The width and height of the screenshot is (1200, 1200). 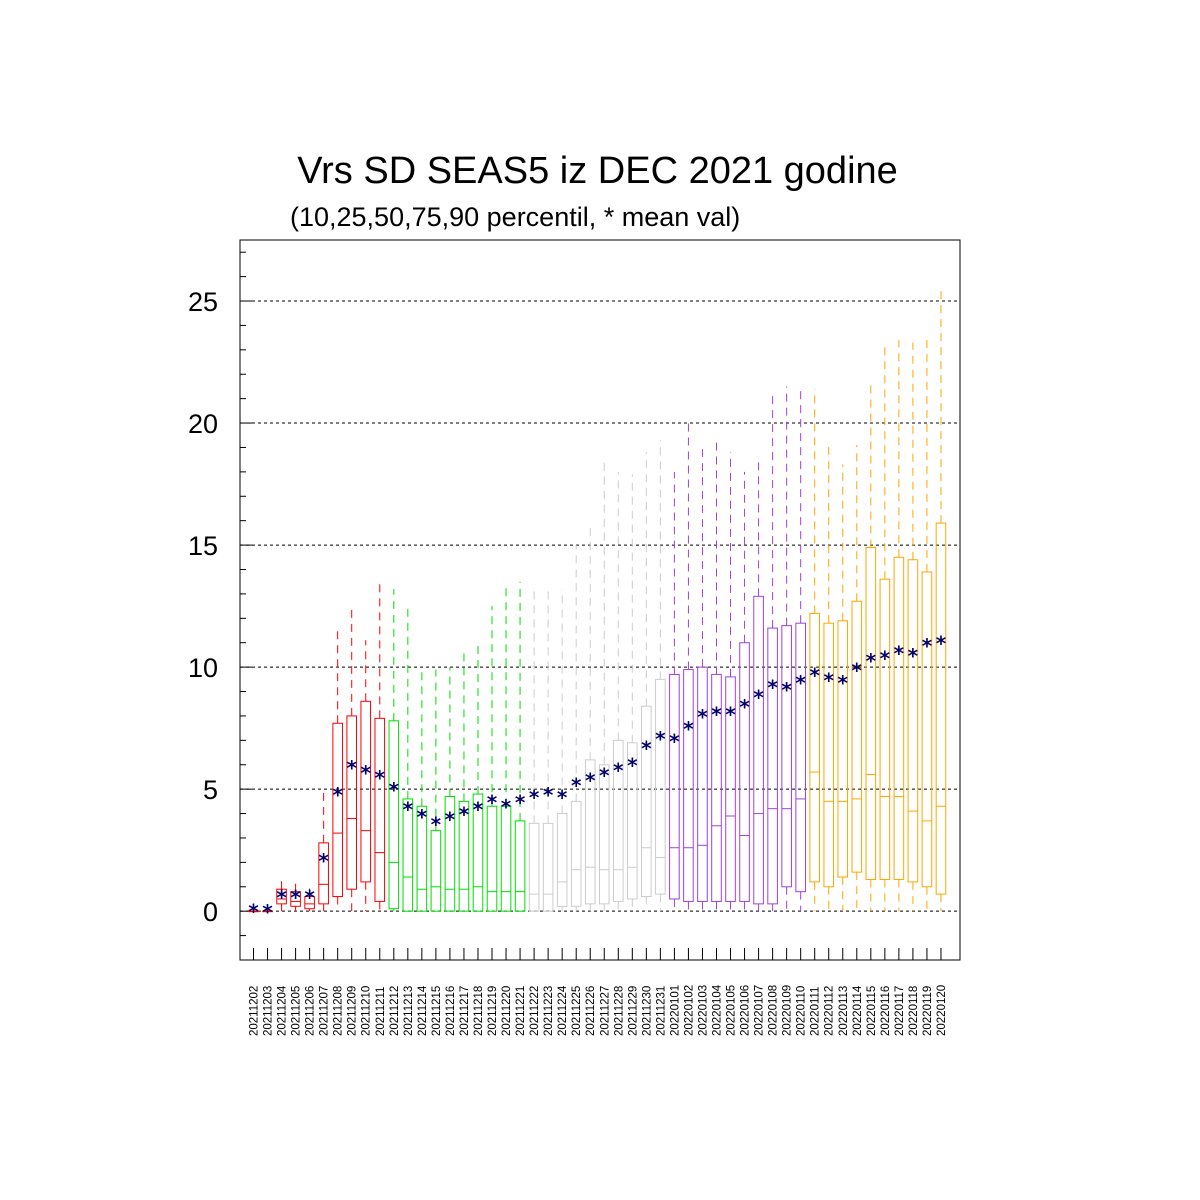 What do you see at coordinates (858, 1010) in the screenshot?
I see `x-tick-label: 20220114` at bounding box center [858, 1010].